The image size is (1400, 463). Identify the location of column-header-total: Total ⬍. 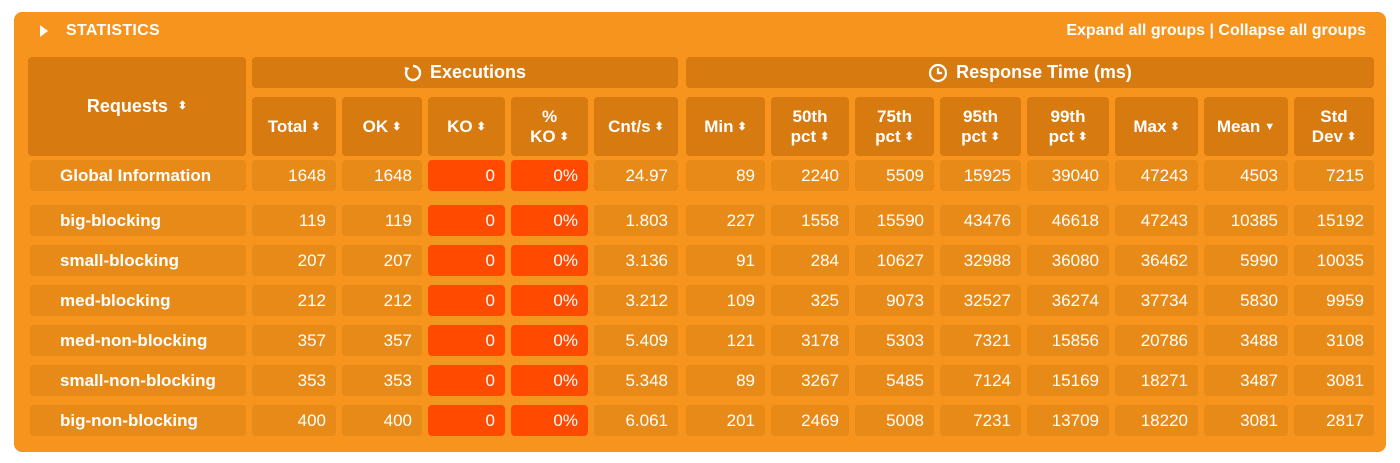
(294, 126).